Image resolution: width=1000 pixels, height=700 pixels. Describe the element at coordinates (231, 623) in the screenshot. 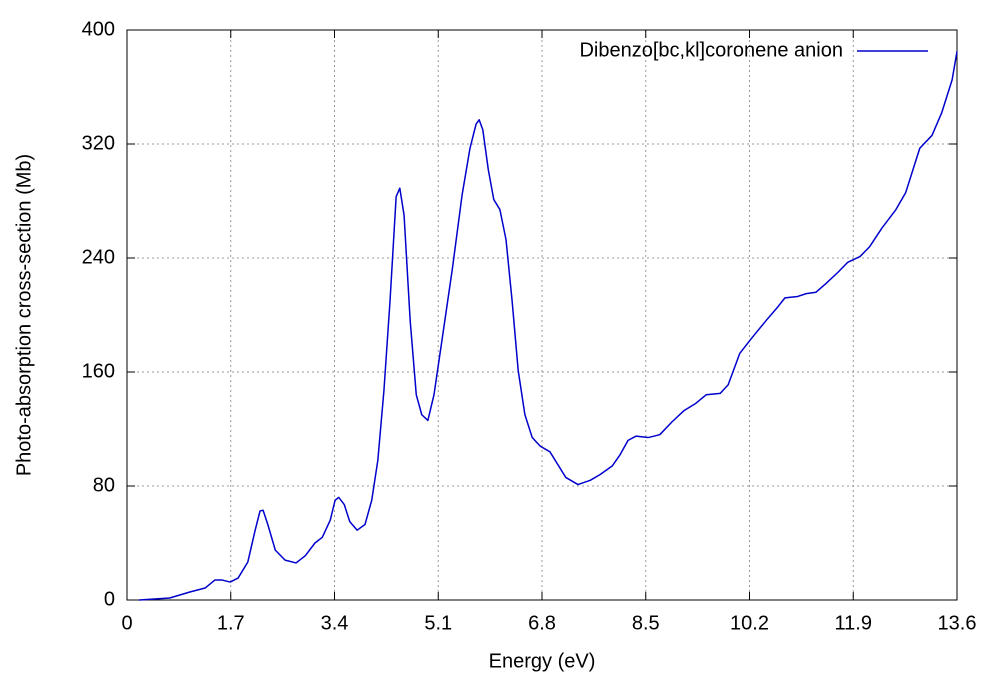

I see `x-tick-label: 1.7` at that location.